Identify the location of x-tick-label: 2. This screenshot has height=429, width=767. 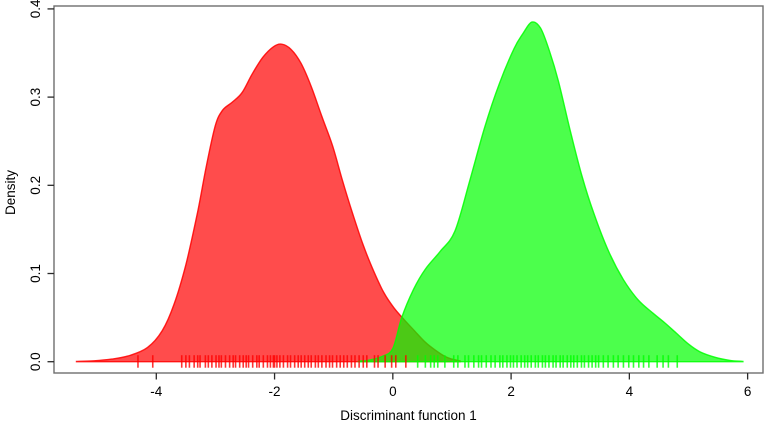
(511, 391).